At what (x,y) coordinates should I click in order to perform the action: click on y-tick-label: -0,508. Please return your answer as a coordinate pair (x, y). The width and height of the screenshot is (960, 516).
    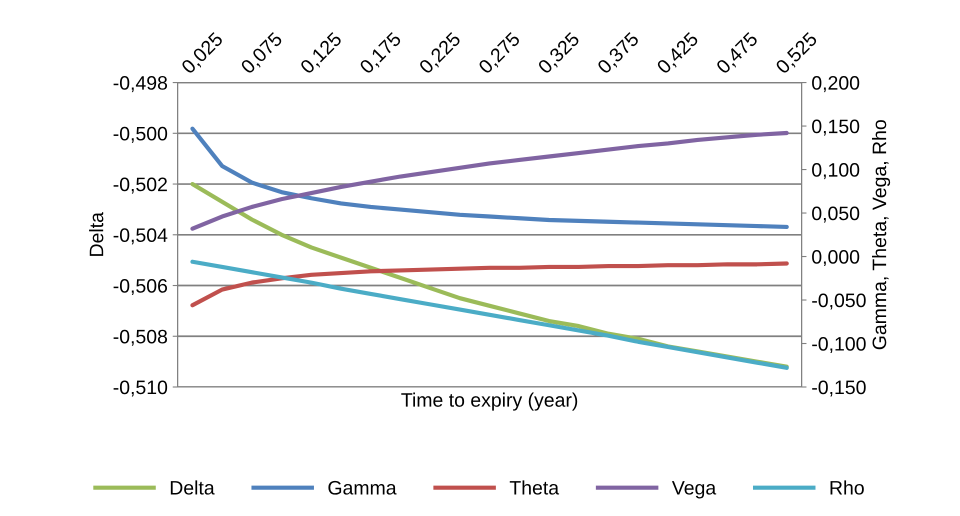
    Looking at the image, I should click on (141, 338).